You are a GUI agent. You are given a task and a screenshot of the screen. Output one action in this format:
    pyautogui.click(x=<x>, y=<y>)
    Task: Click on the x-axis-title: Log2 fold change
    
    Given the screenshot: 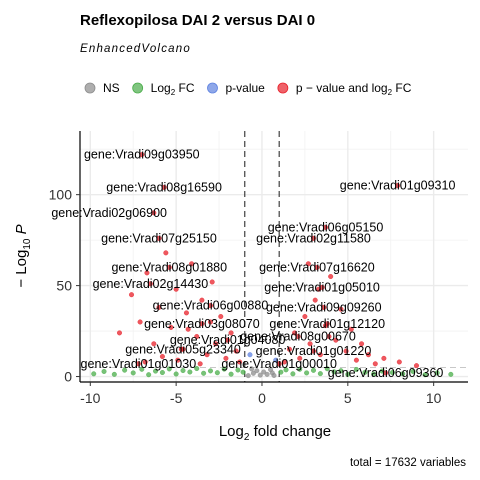 What is the action you would take?
    pyautogui.click(x=275, y=433)
    